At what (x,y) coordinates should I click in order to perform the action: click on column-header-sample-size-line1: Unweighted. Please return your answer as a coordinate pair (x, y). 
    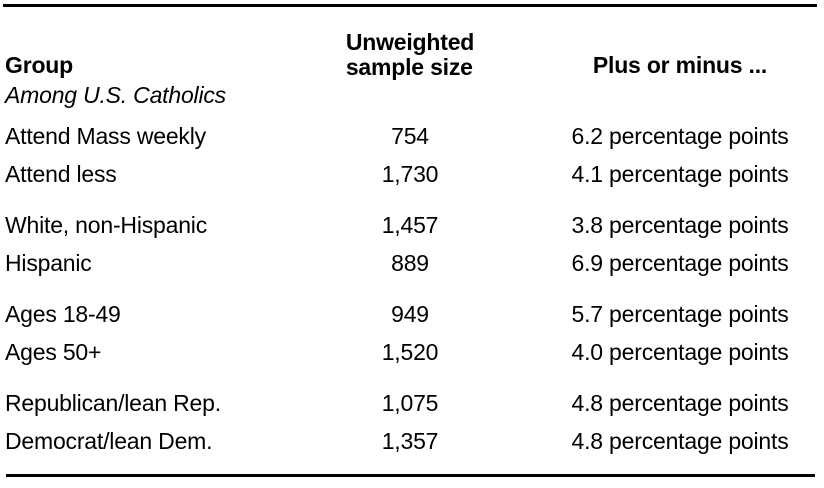
    Looking at the image, I should click on (410, 42).